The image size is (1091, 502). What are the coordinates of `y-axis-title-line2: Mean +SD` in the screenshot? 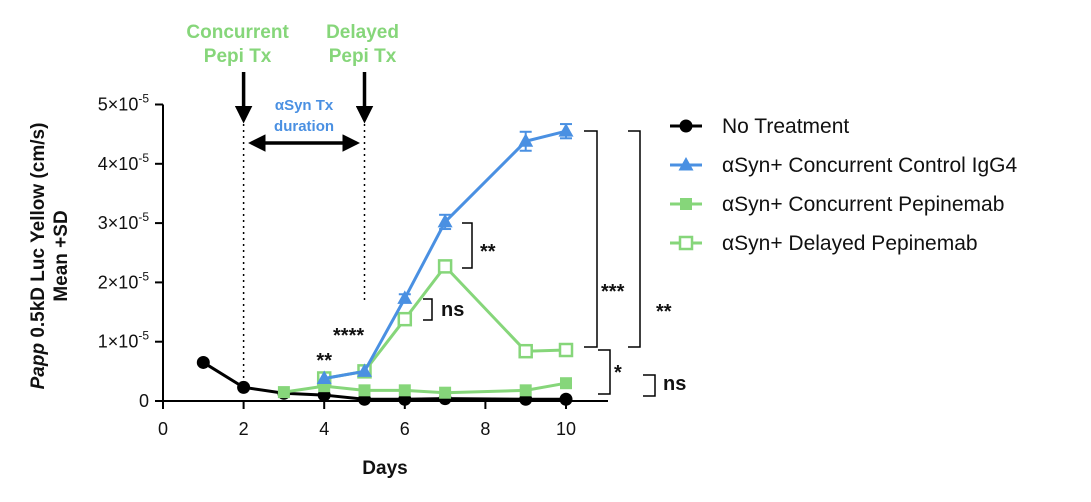 It's located at (61, 255).